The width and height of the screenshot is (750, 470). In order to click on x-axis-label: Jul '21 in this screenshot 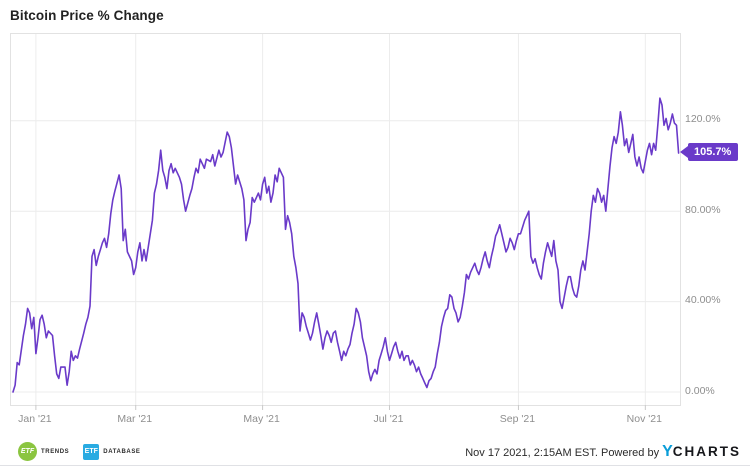, I will do `click(388, 419)`.